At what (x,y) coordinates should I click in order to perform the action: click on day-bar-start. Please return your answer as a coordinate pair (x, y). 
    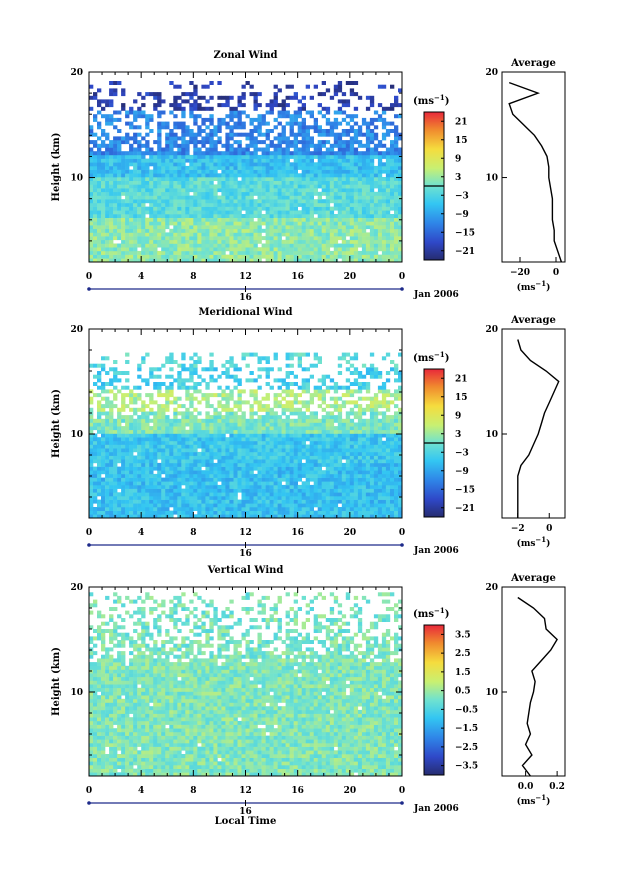
    Looking at the image, I should click on (89, 289).